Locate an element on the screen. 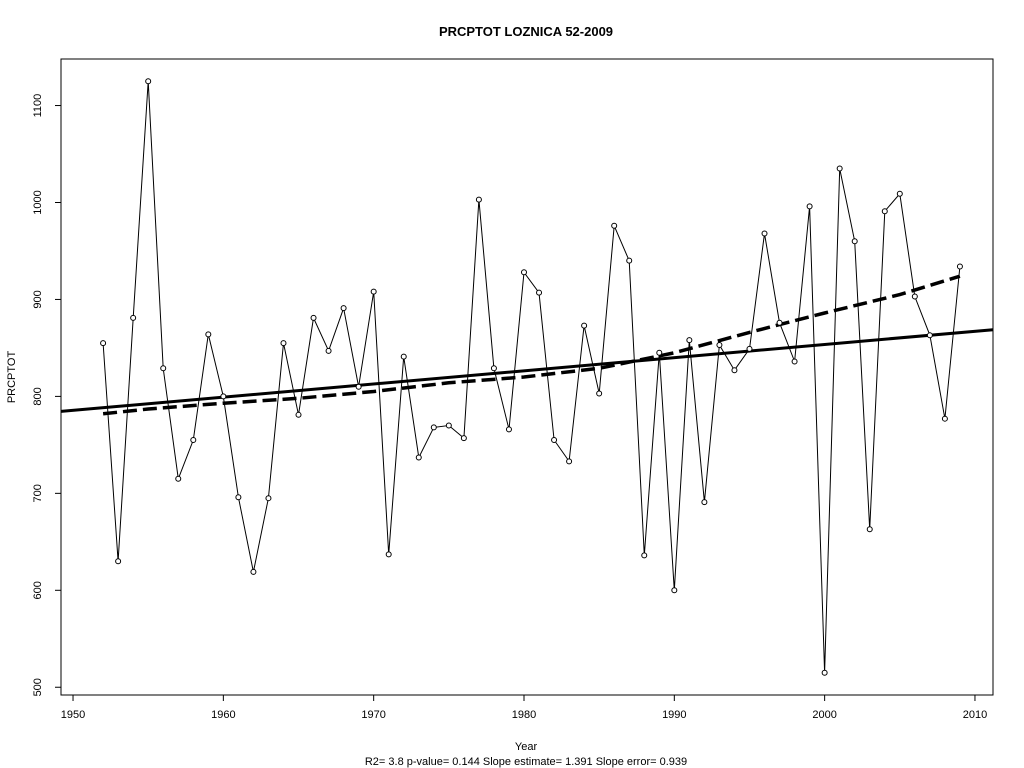 The width and height of the screenshot is (1024, 768). x-tick-label: 1990 is located at coordinates (674, 715).